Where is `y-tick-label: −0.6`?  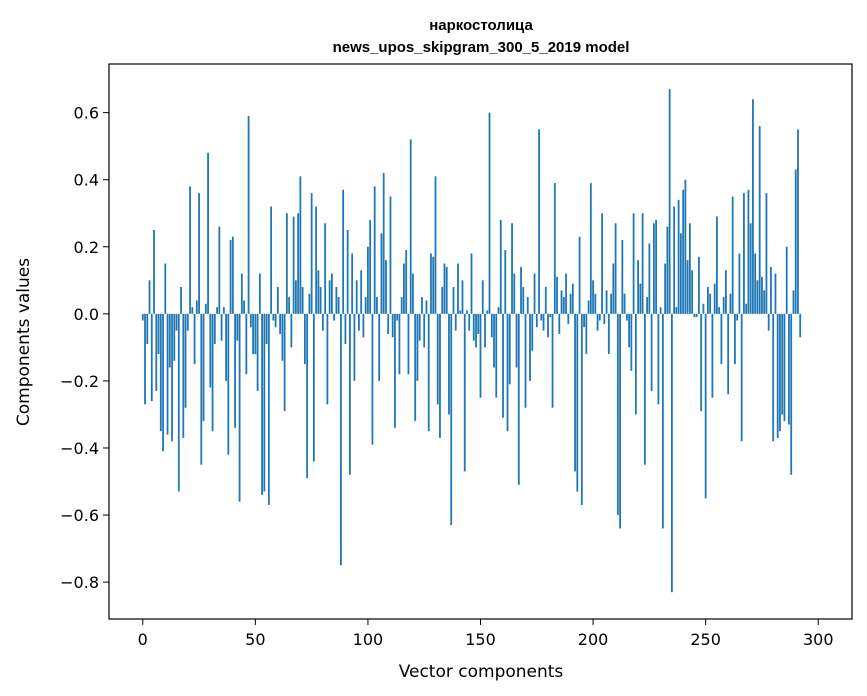 y-tick-label: −0.6 is located at coordinates (79, 515).